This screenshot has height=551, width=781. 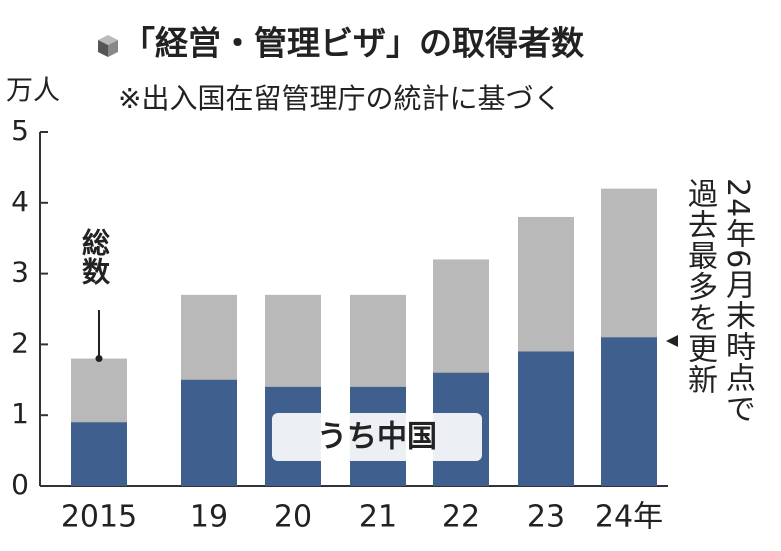 I want to click on pointer-arrow, so click(x=672, y=341).